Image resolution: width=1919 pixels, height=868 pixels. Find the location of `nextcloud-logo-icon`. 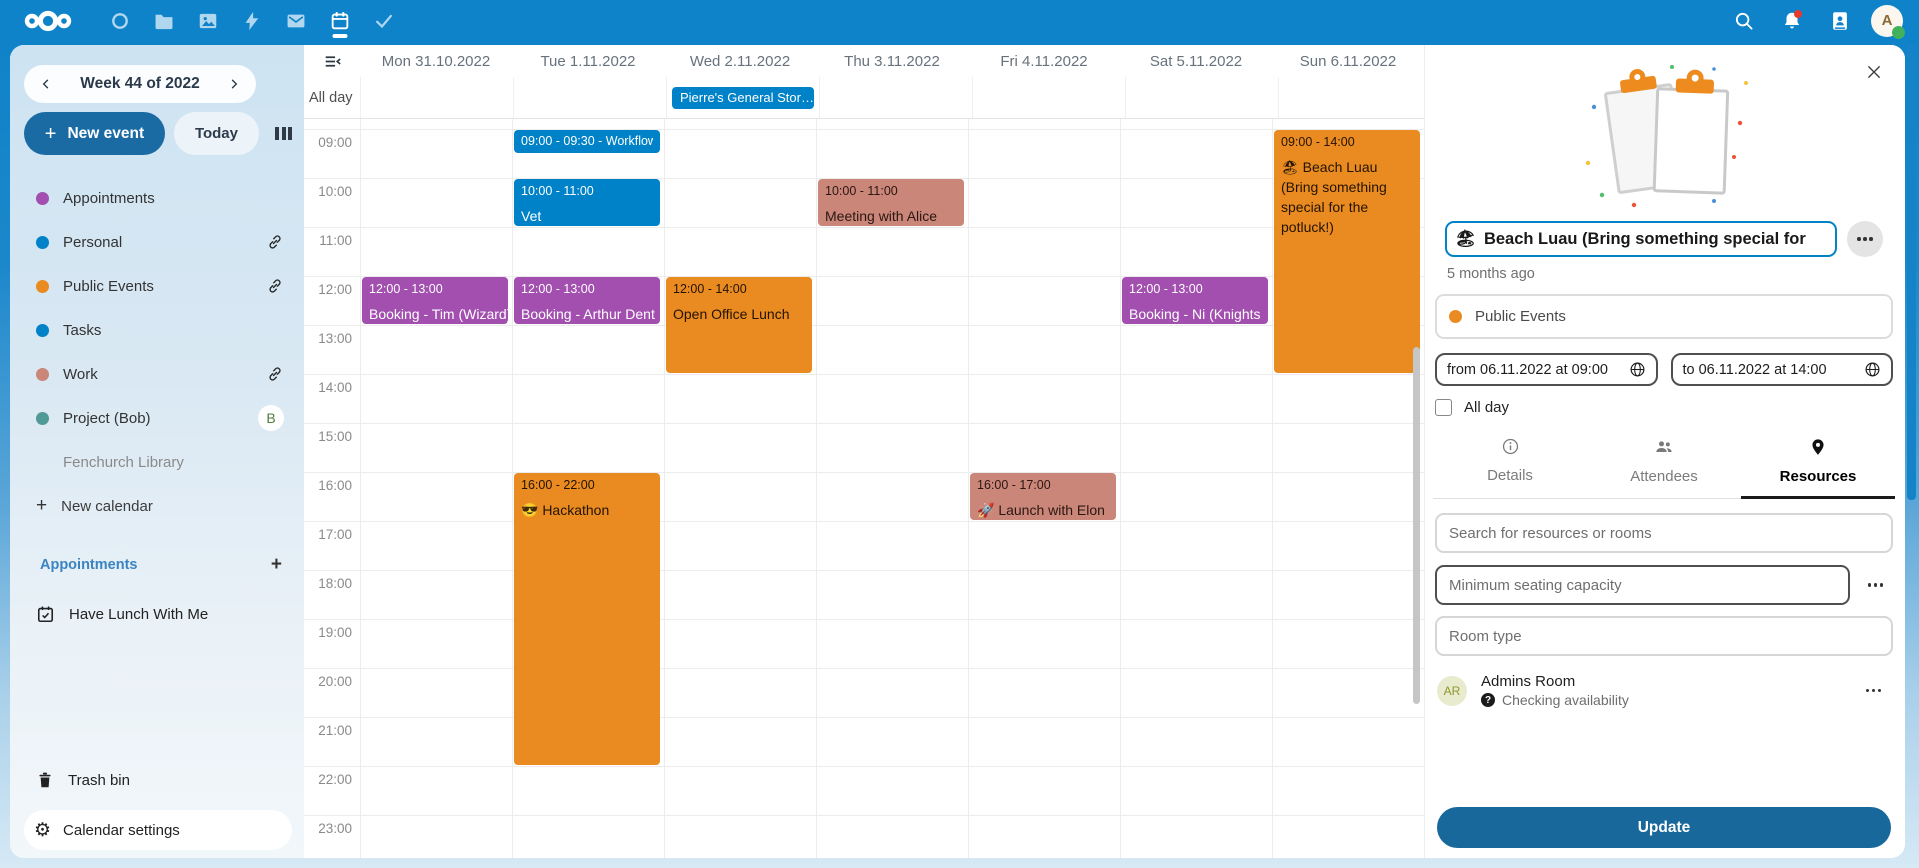

nextcloud-logo-icon is located at coordinates (48, 21).